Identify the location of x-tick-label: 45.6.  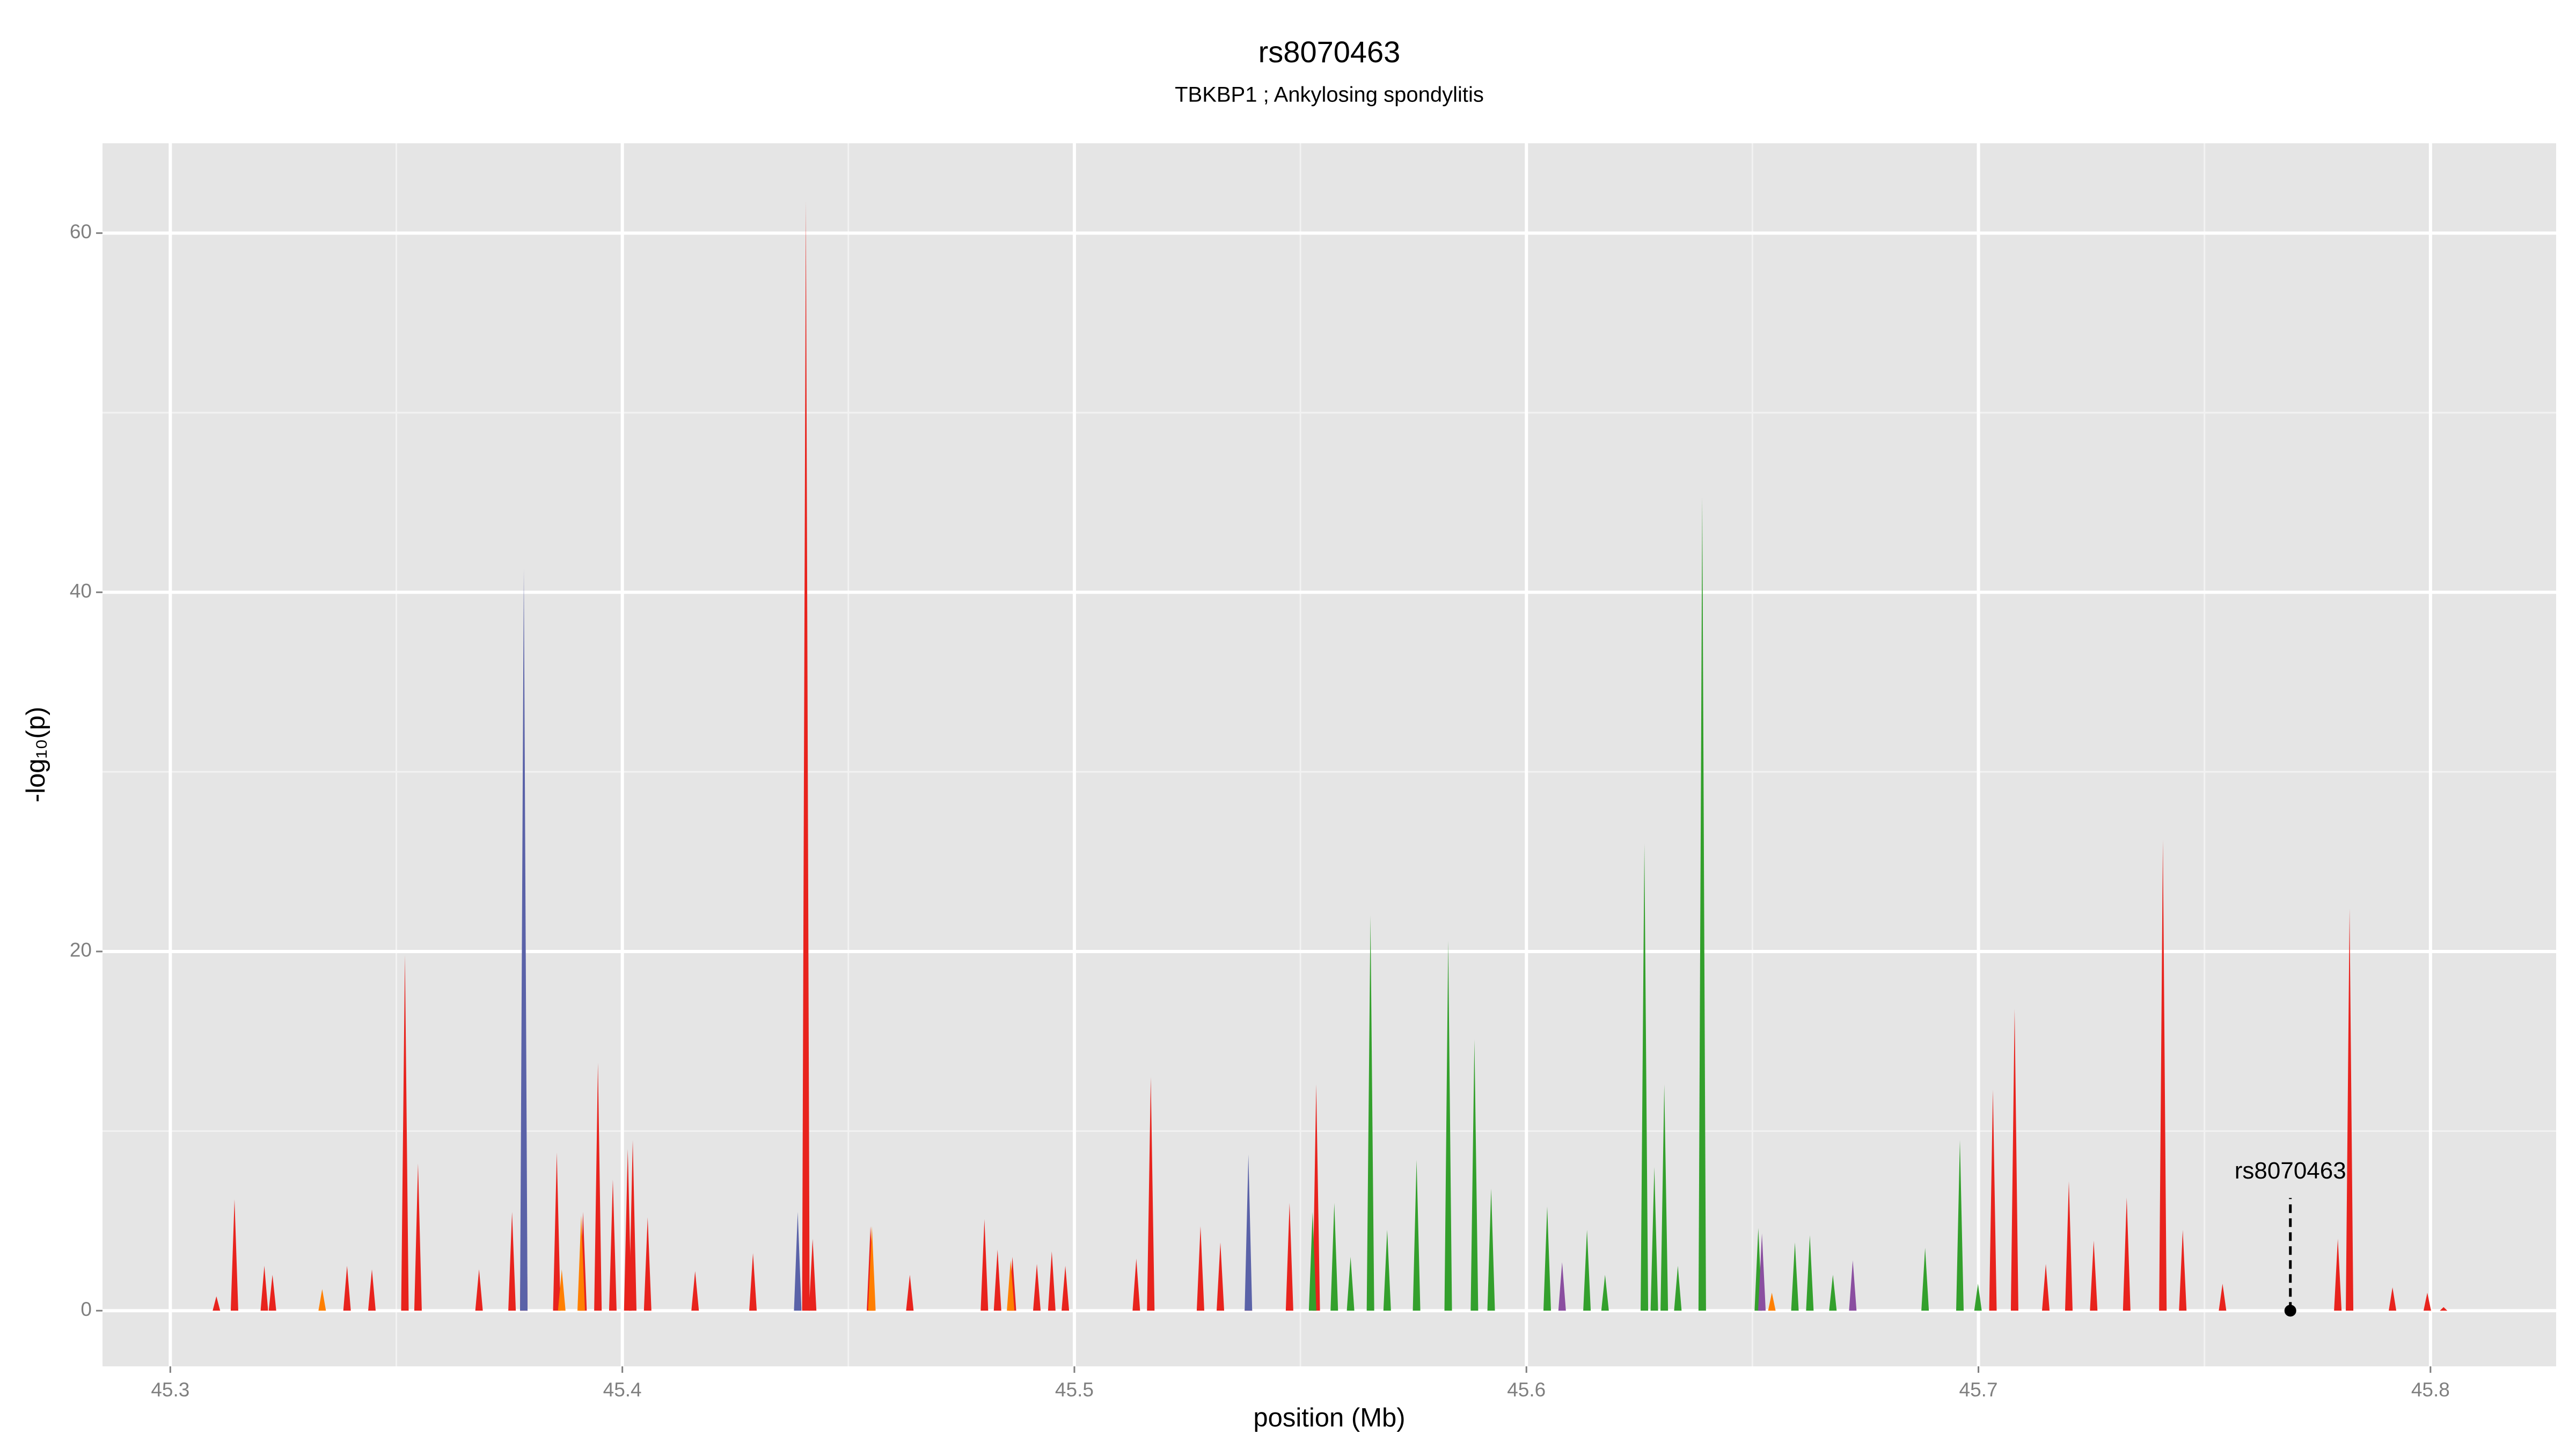
(1526, 1390).